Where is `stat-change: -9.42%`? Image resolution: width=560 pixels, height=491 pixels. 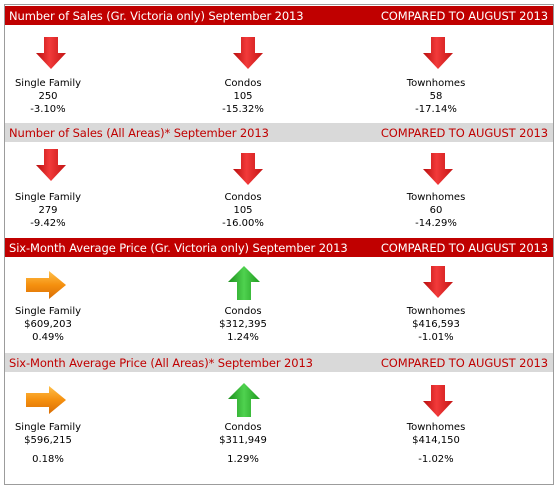 stat-change: -9.42% is located at coordinates (48, 223).